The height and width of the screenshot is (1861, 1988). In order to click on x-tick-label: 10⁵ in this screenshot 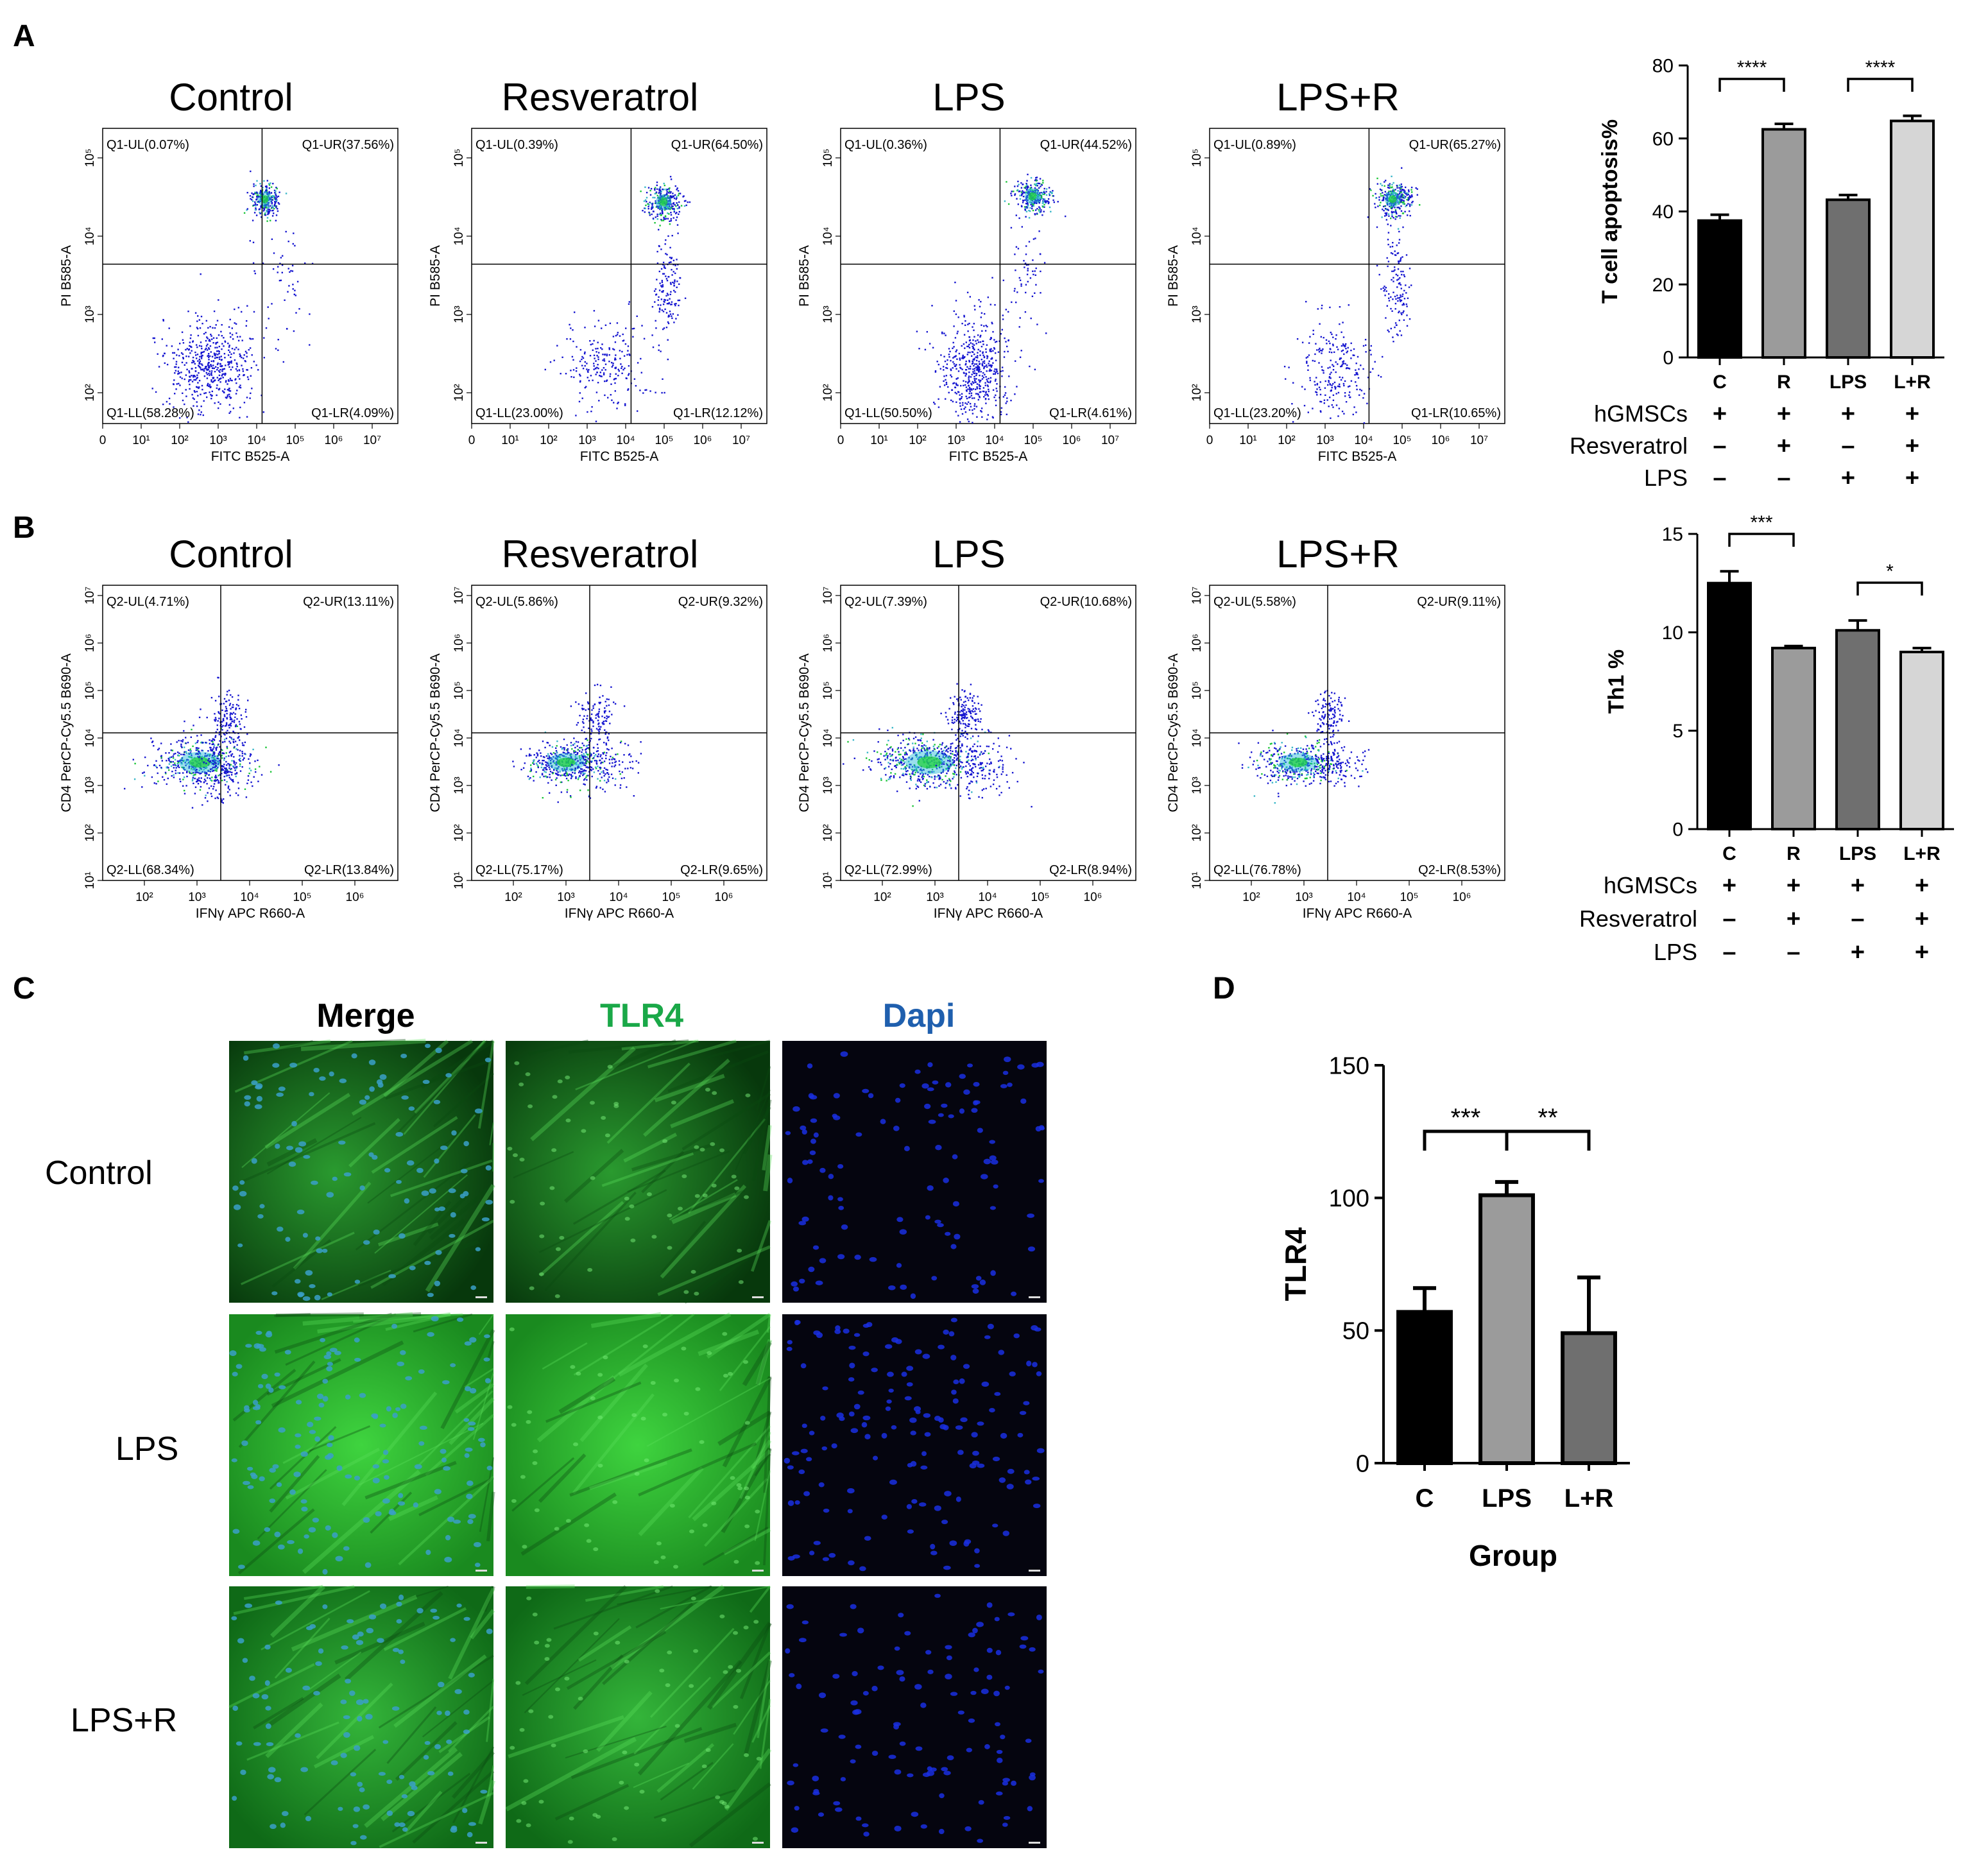, I will do `click(302, 897)`.